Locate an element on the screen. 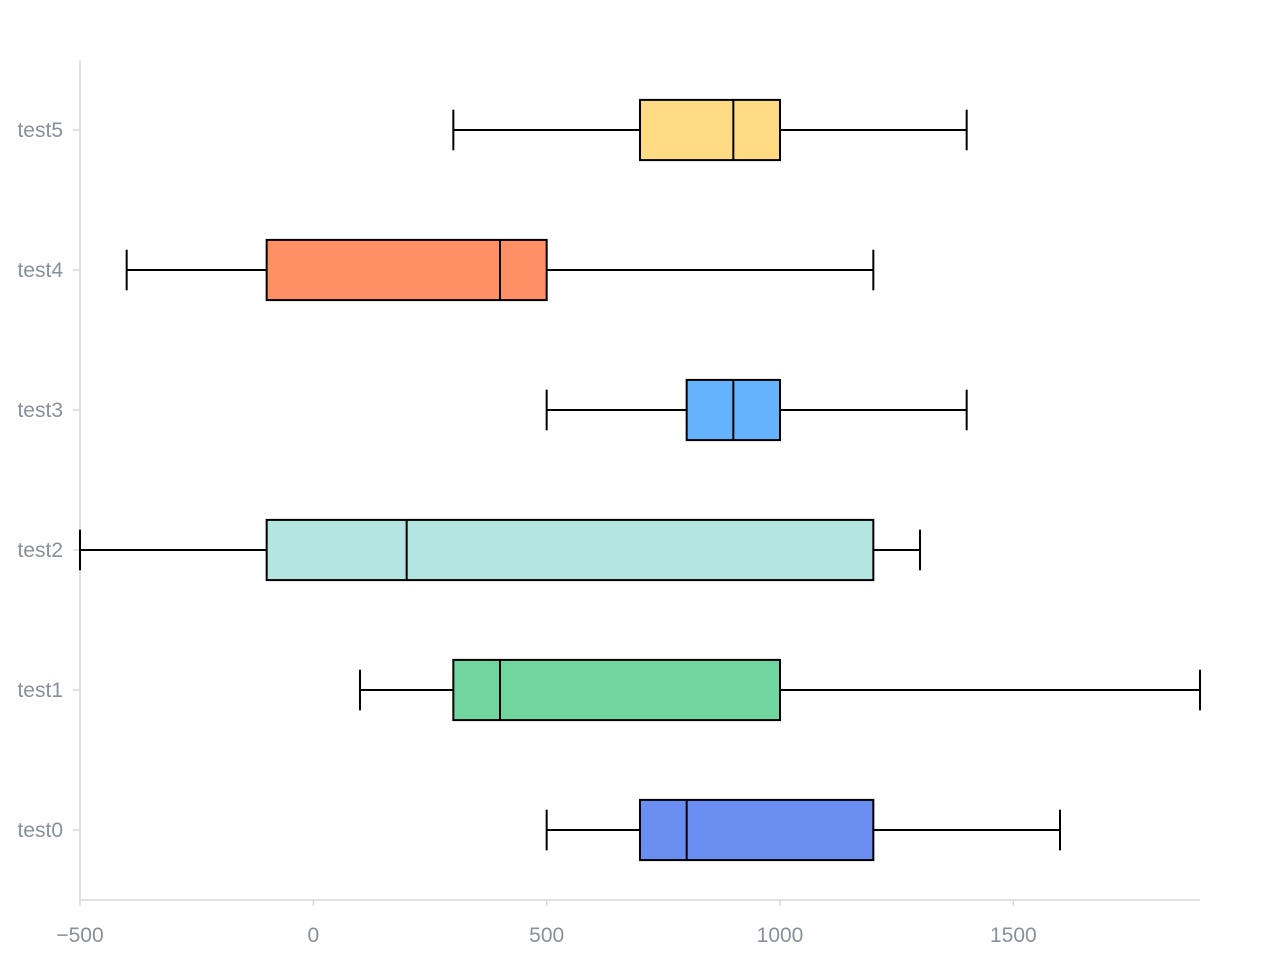 The width and height of the screenshot is (1280, 960). box-test1 is located at coordinates (780, 690).